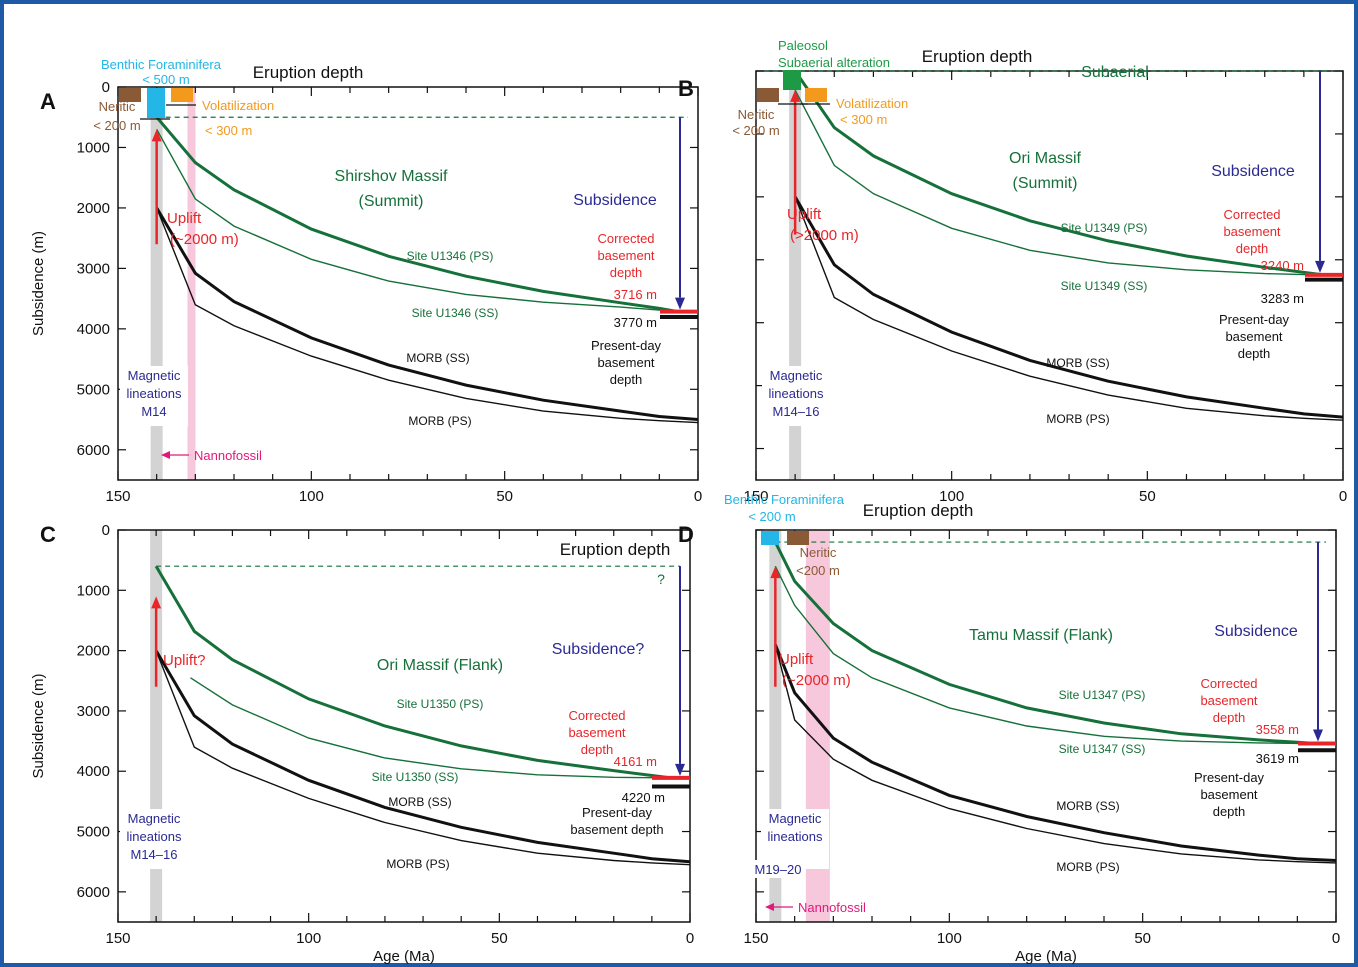 This screenshot has height=967, width=1358. What do you see at coordinates (698, 496) in the screenshot?
I see `x-tick-label: 0` at bounding box center [698, 496].